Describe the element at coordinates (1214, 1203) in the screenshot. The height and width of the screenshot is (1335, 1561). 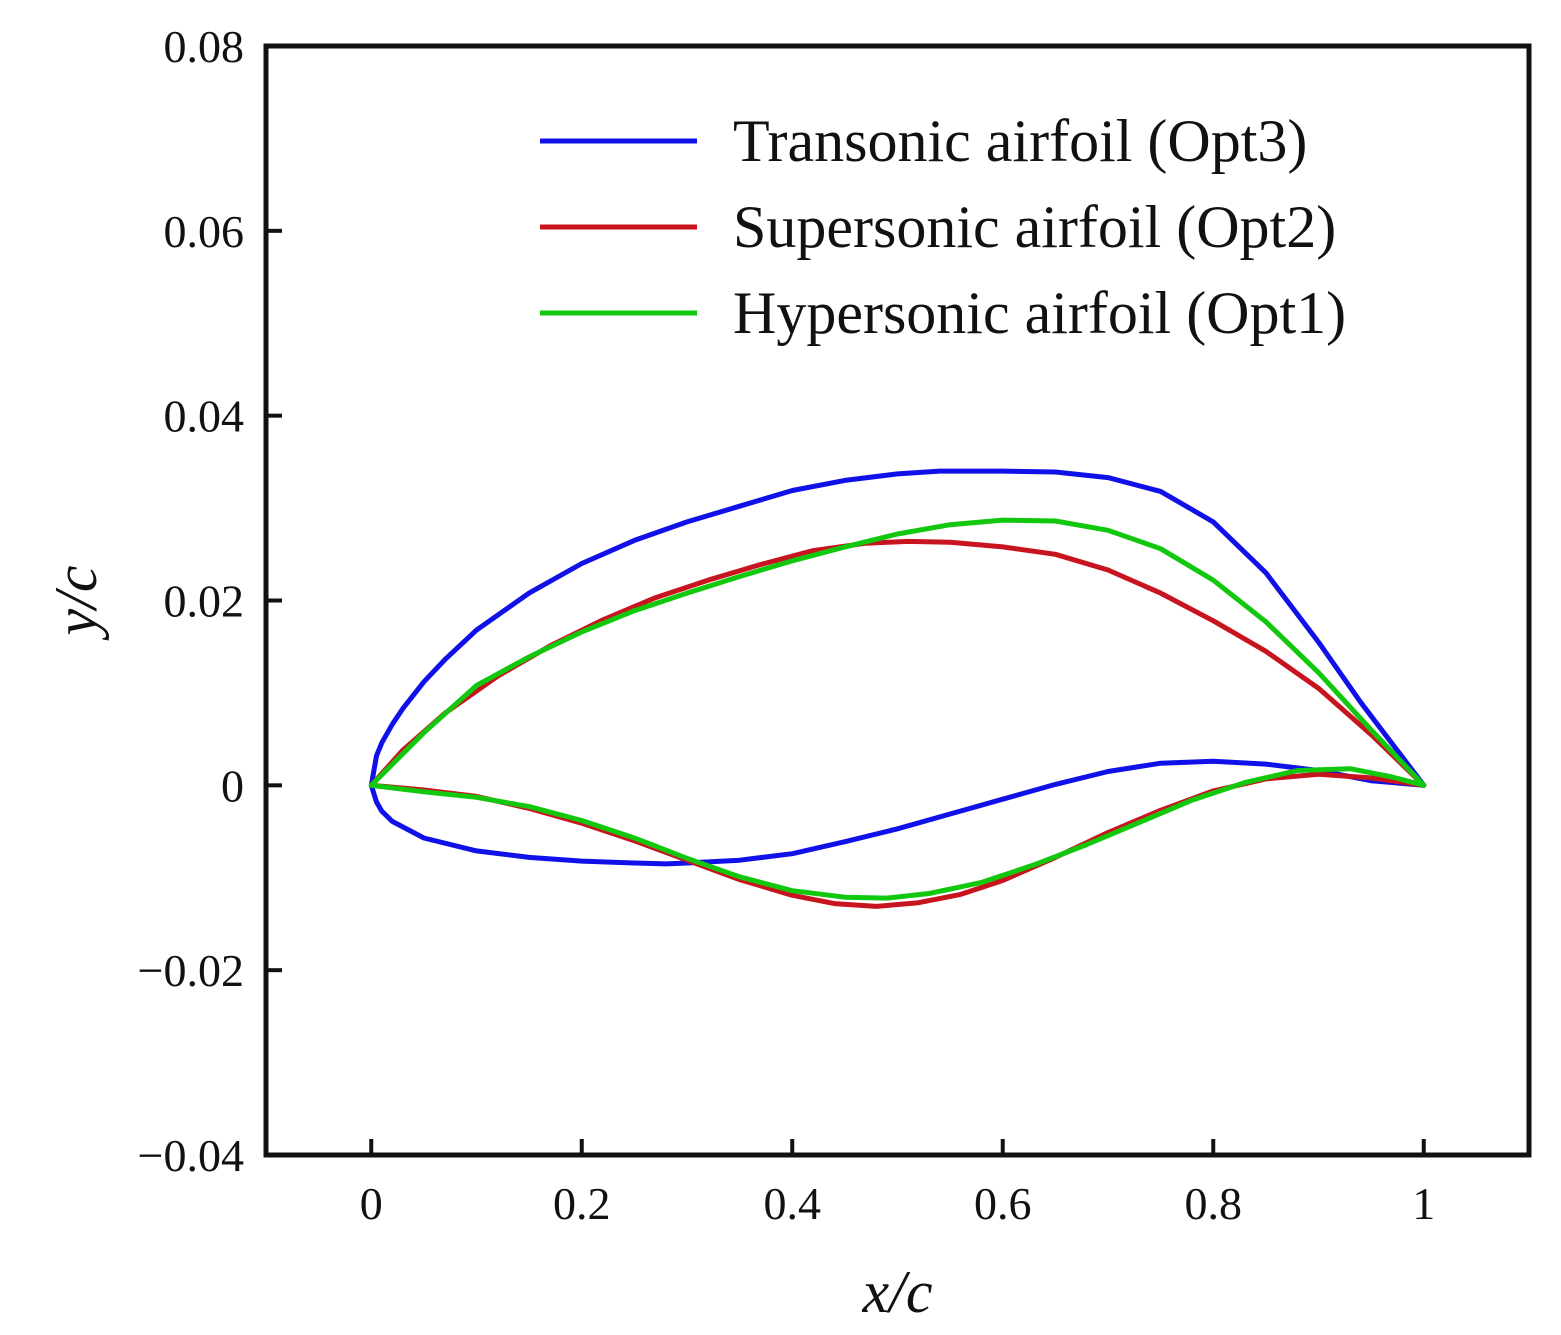
I see `x-tick-label: 0.8` at that location.